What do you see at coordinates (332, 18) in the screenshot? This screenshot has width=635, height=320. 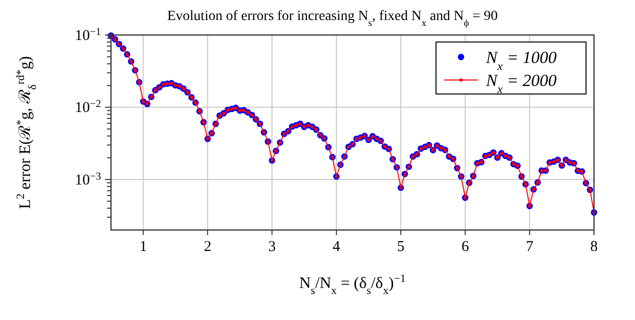 I see `chart-title: Evolution of errors for increasing N$_{s}$, fixed N$_{x}$ and N$_{ϕ}$ = 90` at bounding box center [332, 18].